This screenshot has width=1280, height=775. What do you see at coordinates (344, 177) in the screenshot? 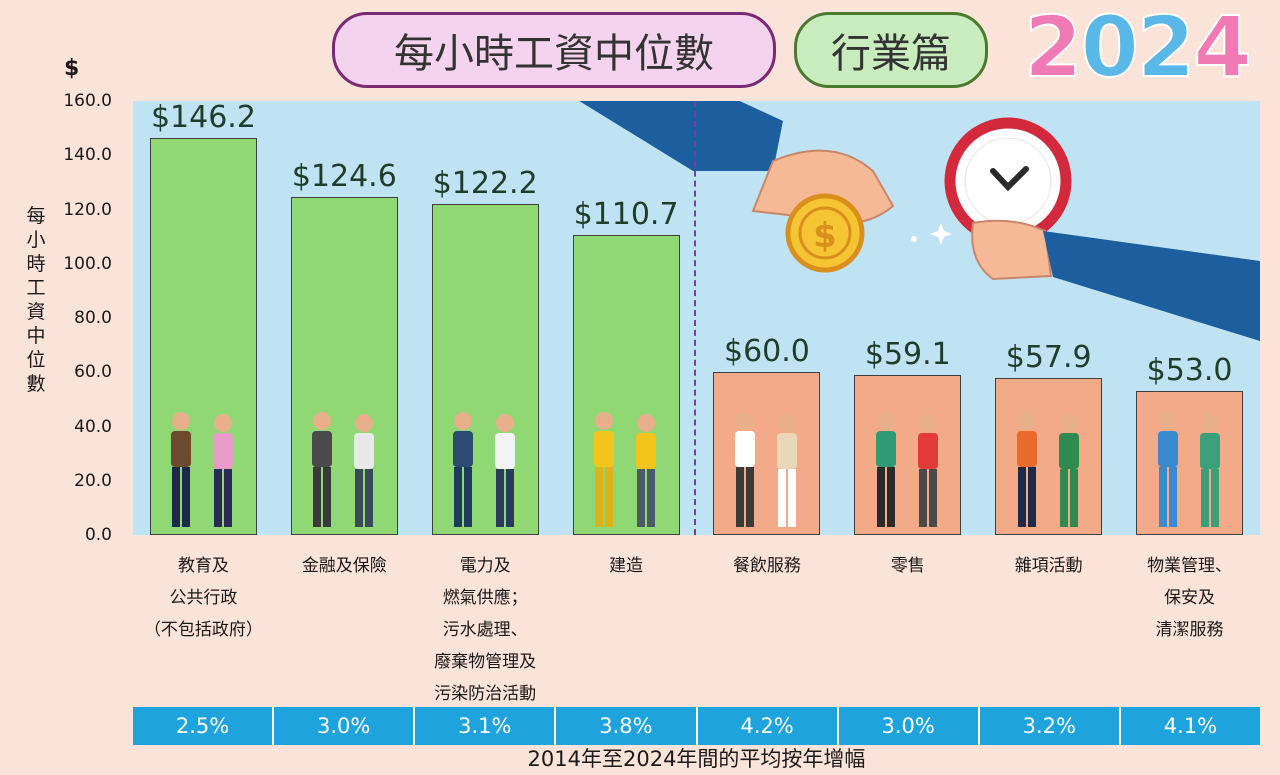
I see `bar-value-label: $124.6` at bounding box center [344, 177].